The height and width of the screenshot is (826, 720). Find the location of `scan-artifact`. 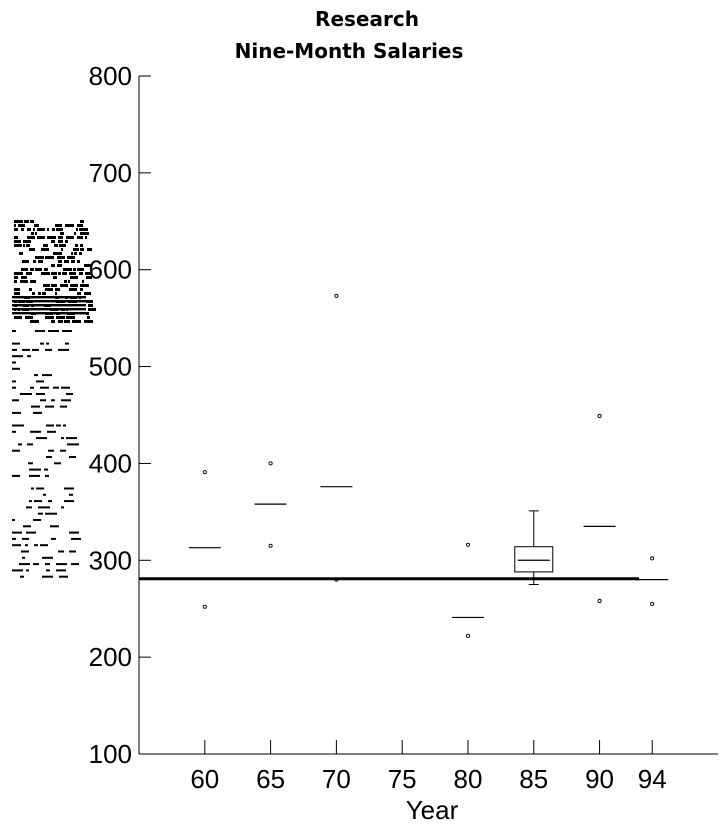

scan-artifact is located at coordinates (54, 399).